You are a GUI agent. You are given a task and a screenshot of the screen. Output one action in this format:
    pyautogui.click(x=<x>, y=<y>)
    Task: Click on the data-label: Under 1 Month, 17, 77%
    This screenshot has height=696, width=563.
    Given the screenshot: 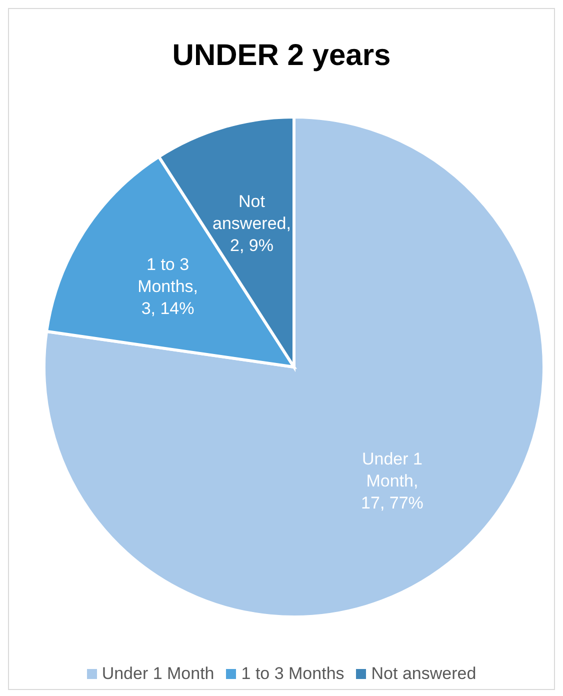 What is the action you would take?
    pyautogui.click(x=392, y=480)
    